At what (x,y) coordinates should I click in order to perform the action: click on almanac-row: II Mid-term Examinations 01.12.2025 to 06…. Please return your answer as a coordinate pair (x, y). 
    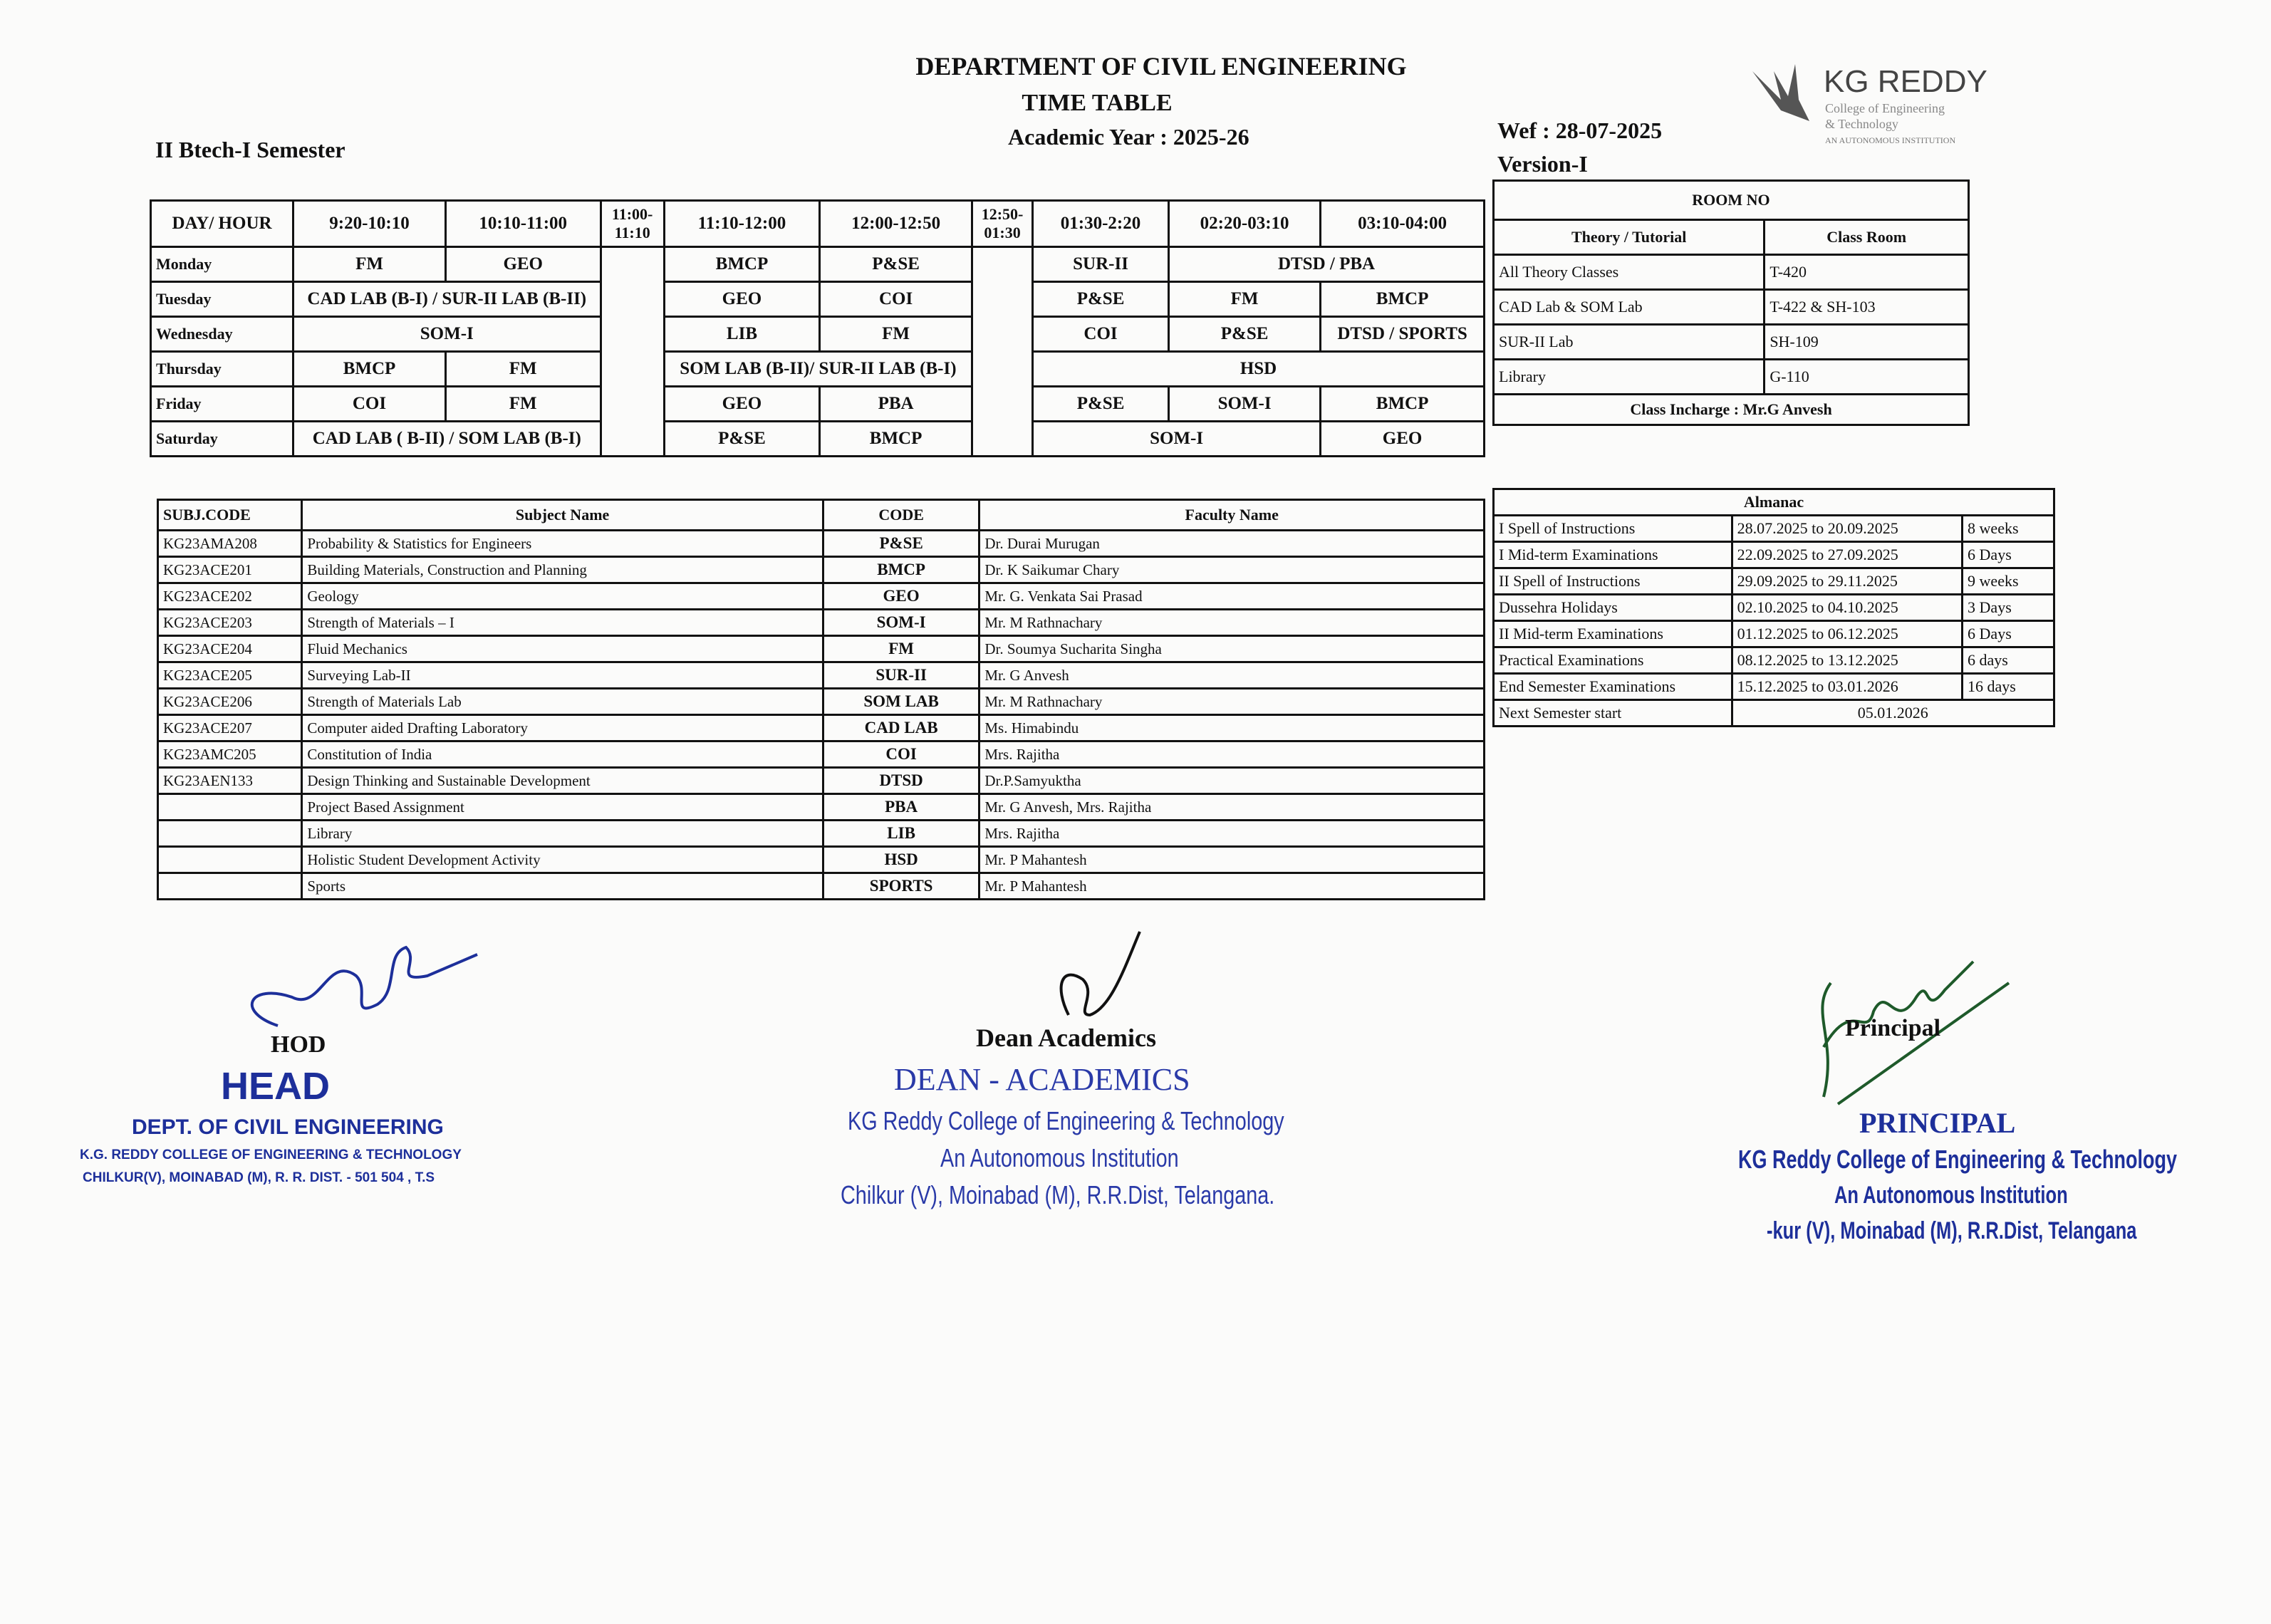
    Looking at the image, I should click on (1774, 634).